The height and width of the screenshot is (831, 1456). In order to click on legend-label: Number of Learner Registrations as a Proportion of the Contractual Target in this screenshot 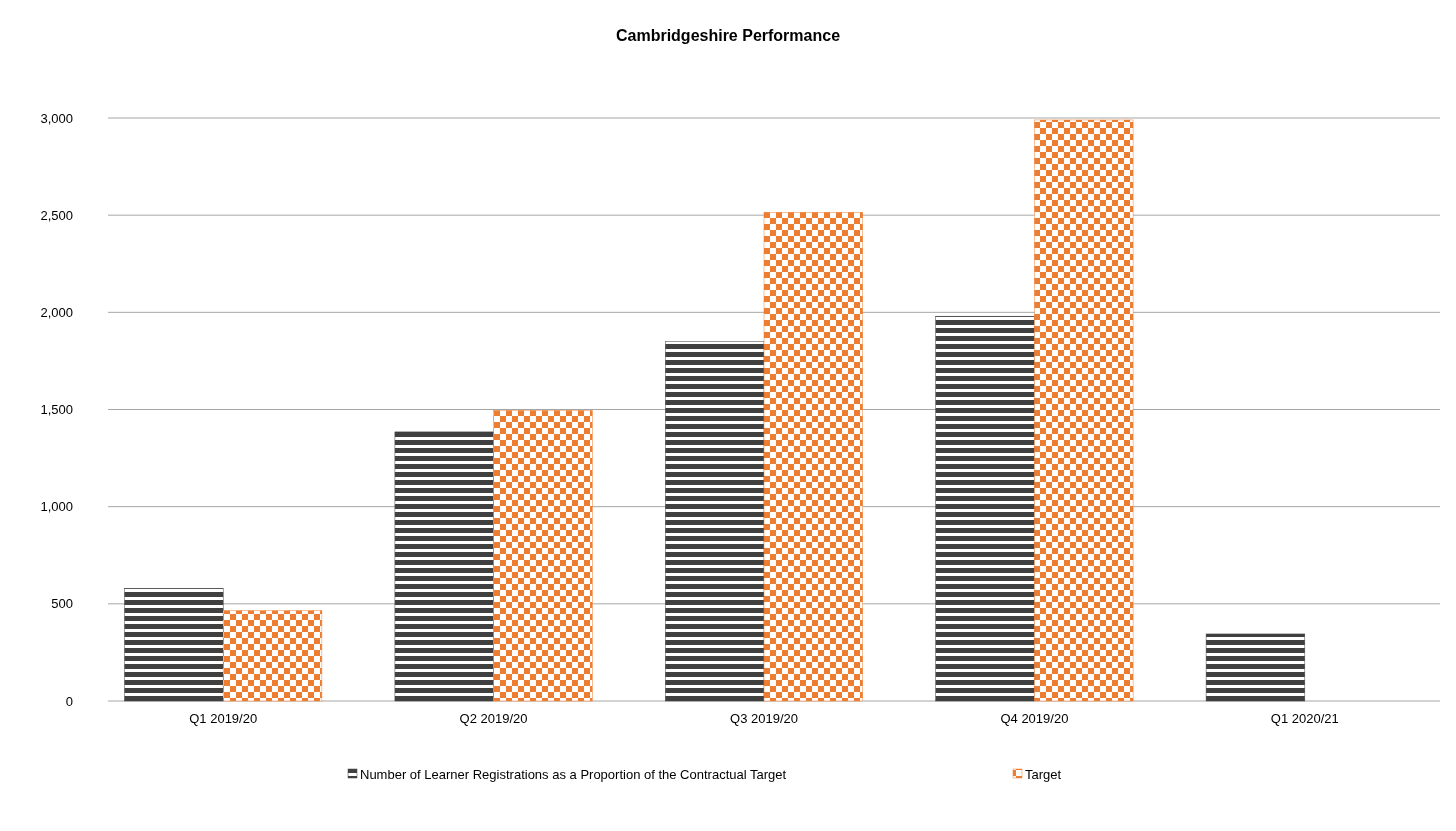, I will do `click(573, 774)`.